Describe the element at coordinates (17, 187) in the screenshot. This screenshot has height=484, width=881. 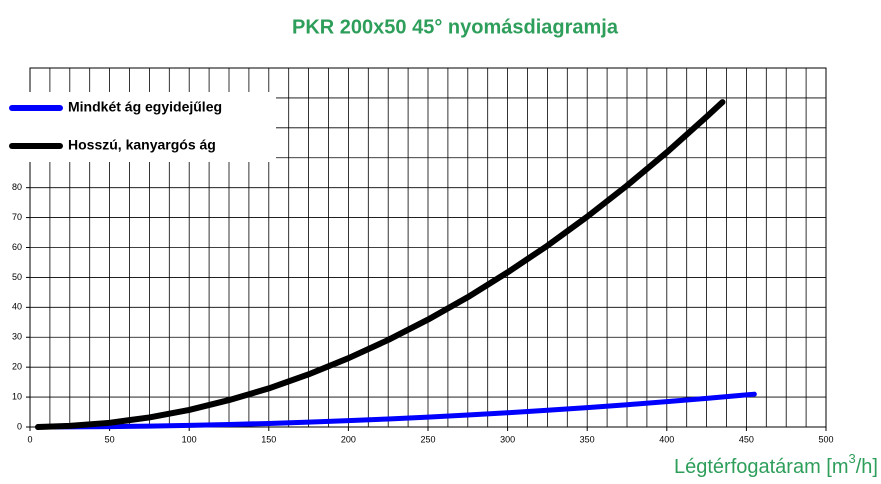
I see `y-tick-label: 80` at that location.